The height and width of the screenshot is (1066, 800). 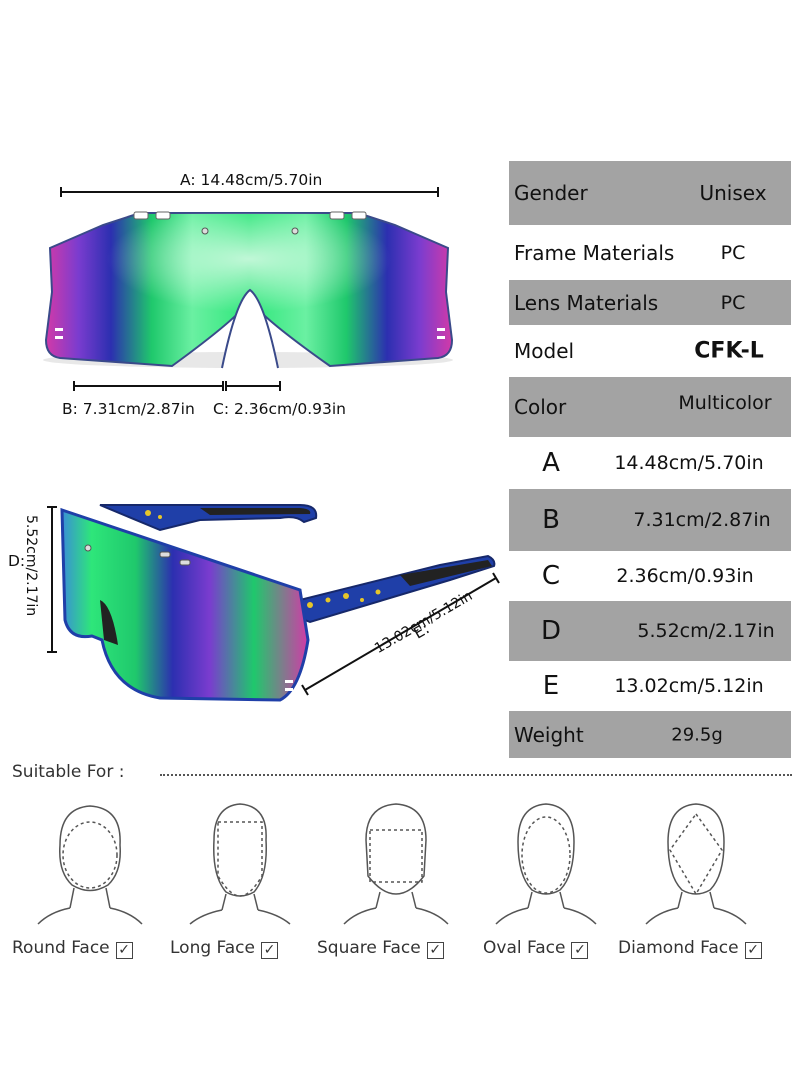 I want to click on front-view-glasses, so click(x=248, y=290).